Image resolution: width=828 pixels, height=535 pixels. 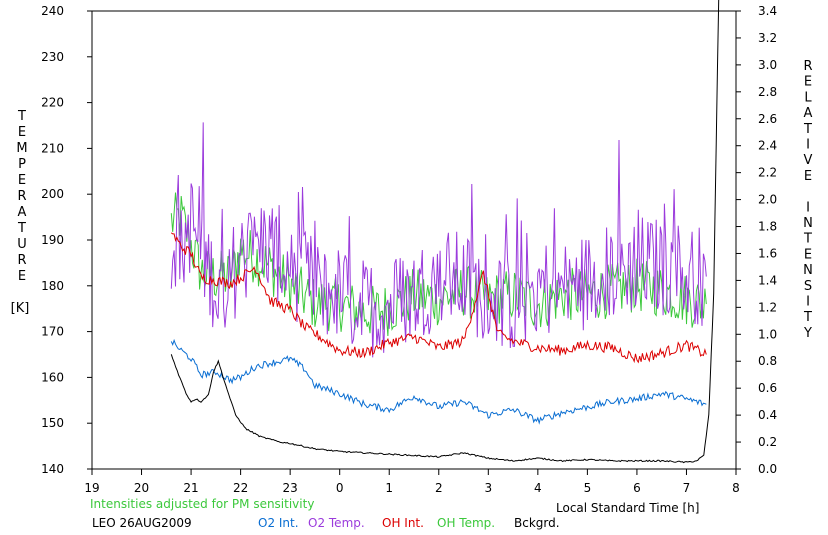 What do you see at coordinates (202, 504) in the screenshot?
I see `note-text: Intensities adjusted for PM sensitivity` at bounding box center [202, 504].